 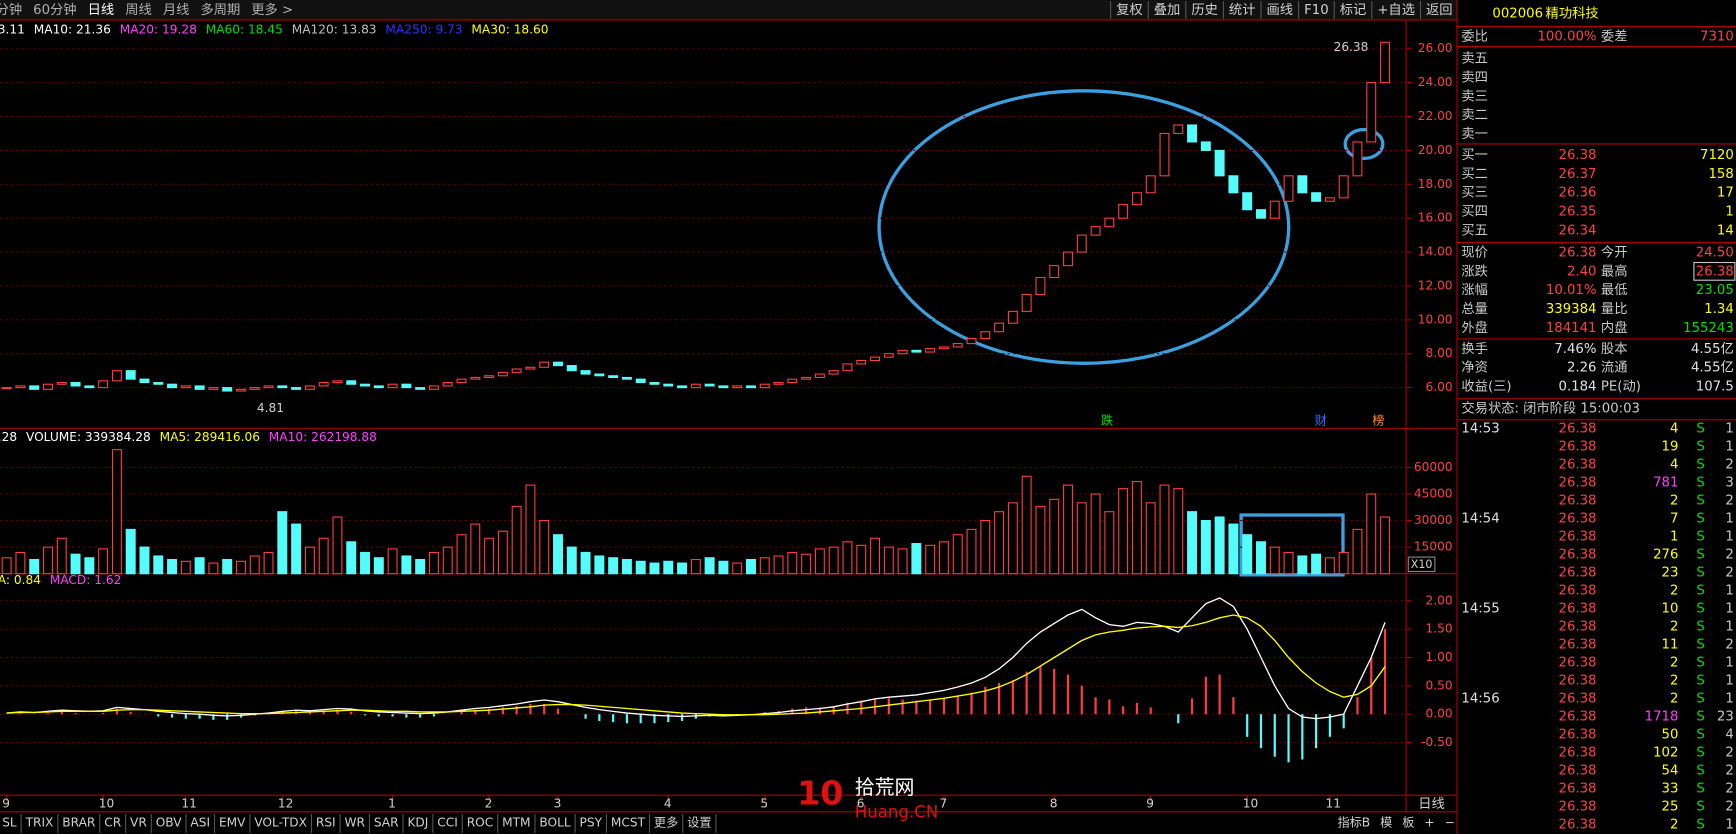 What do you see at coordinates (280, 822) in the screenshot?
I see `indicator-tab: VOL-TDX` at bounding box center [280, 822].